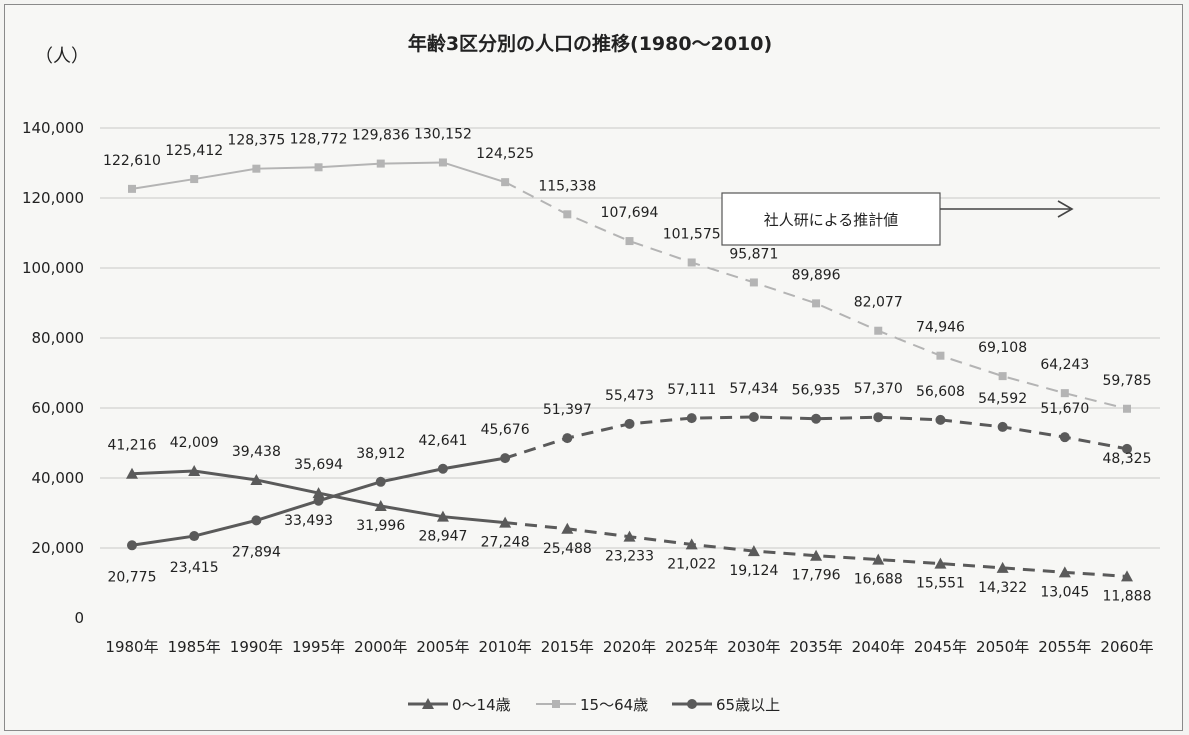  What do you see at coordinates (481, 705) in the screenshot?
I see `legend-label: 0〜14歳` at bounding box center [481, 705].